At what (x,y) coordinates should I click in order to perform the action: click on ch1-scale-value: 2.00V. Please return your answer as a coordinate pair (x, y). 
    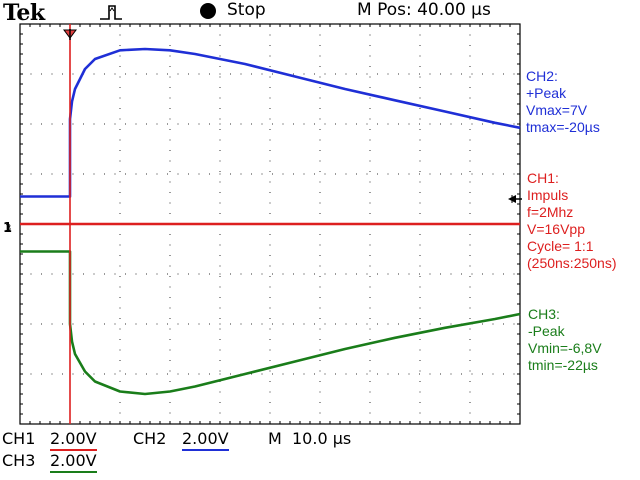
    Looking at the image, I should click on (73, 440).